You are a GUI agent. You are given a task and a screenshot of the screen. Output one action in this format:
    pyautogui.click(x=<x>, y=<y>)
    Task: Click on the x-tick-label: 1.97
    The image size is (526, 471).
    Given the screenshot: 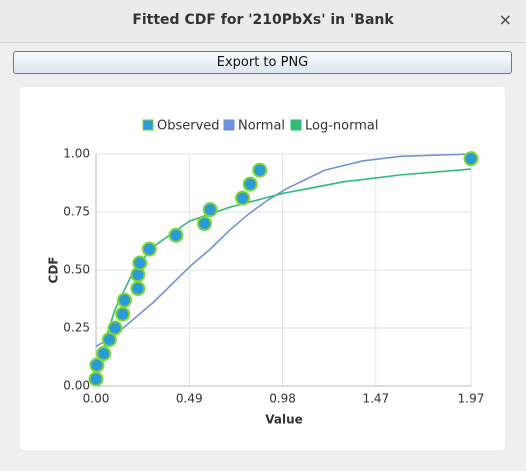 What is the action you would take?
    pyautogui.click(x=471, y=399)
    